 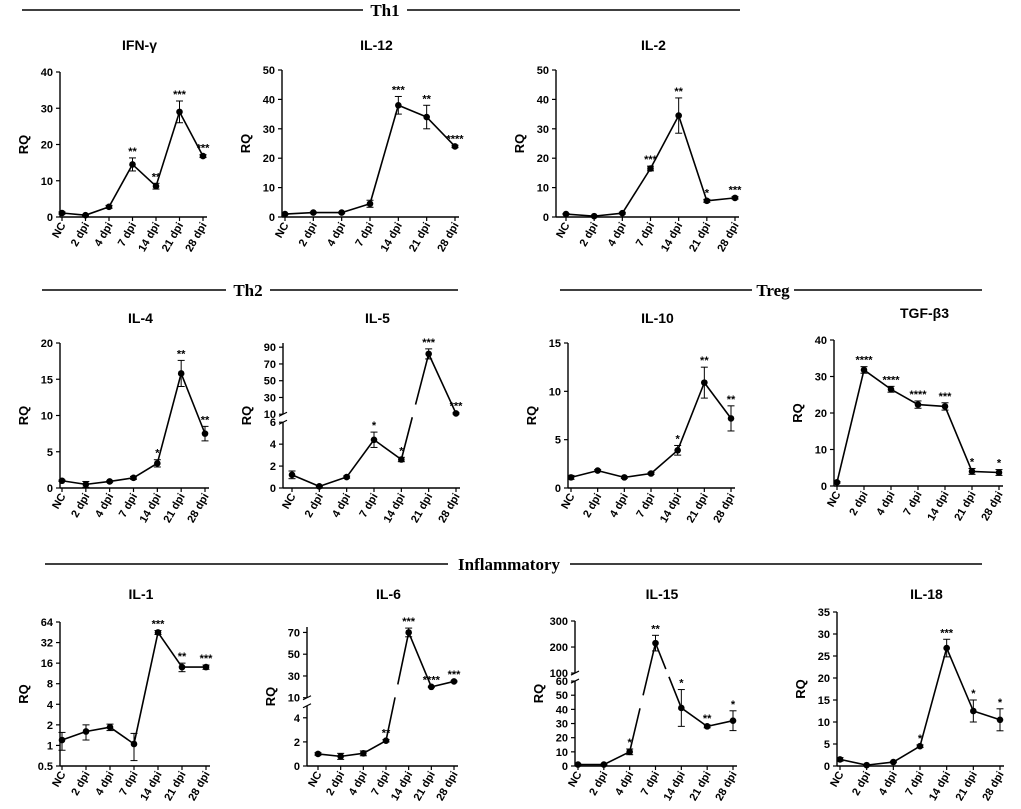 I want to click on axis-break-mark, so click(x=307, y=706).